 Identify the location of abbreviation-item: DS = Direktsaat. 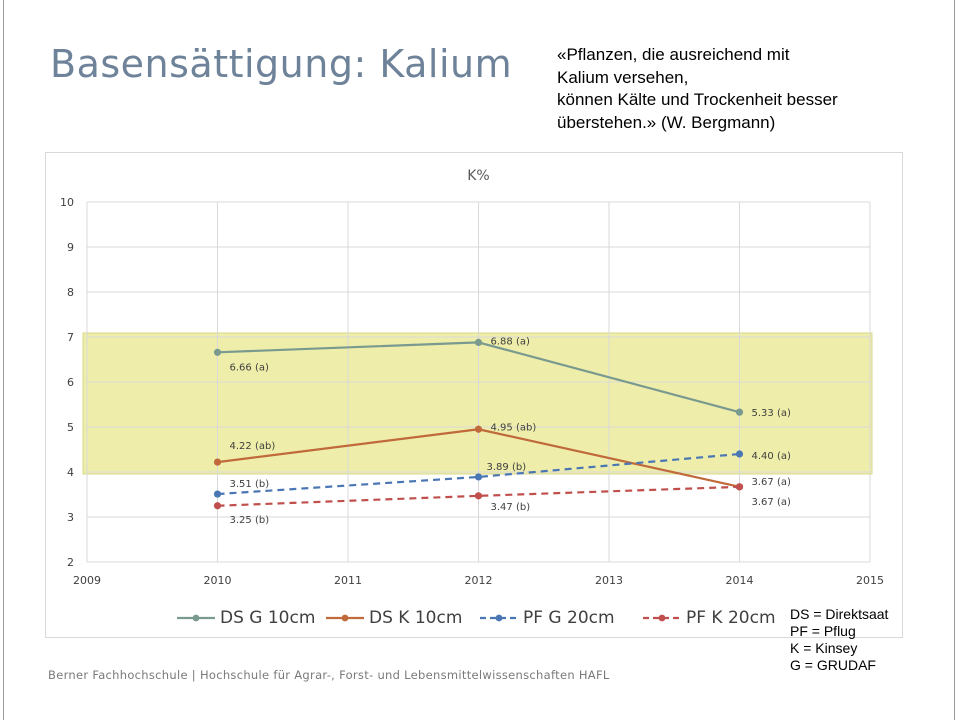
(839, 614).